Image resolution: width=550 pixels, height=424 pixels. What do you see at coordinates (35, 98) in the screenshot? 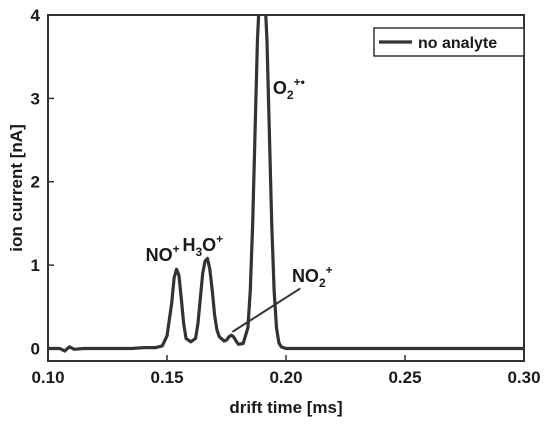
I see `y-tick-label: 3` at bounding box center [35, 98].